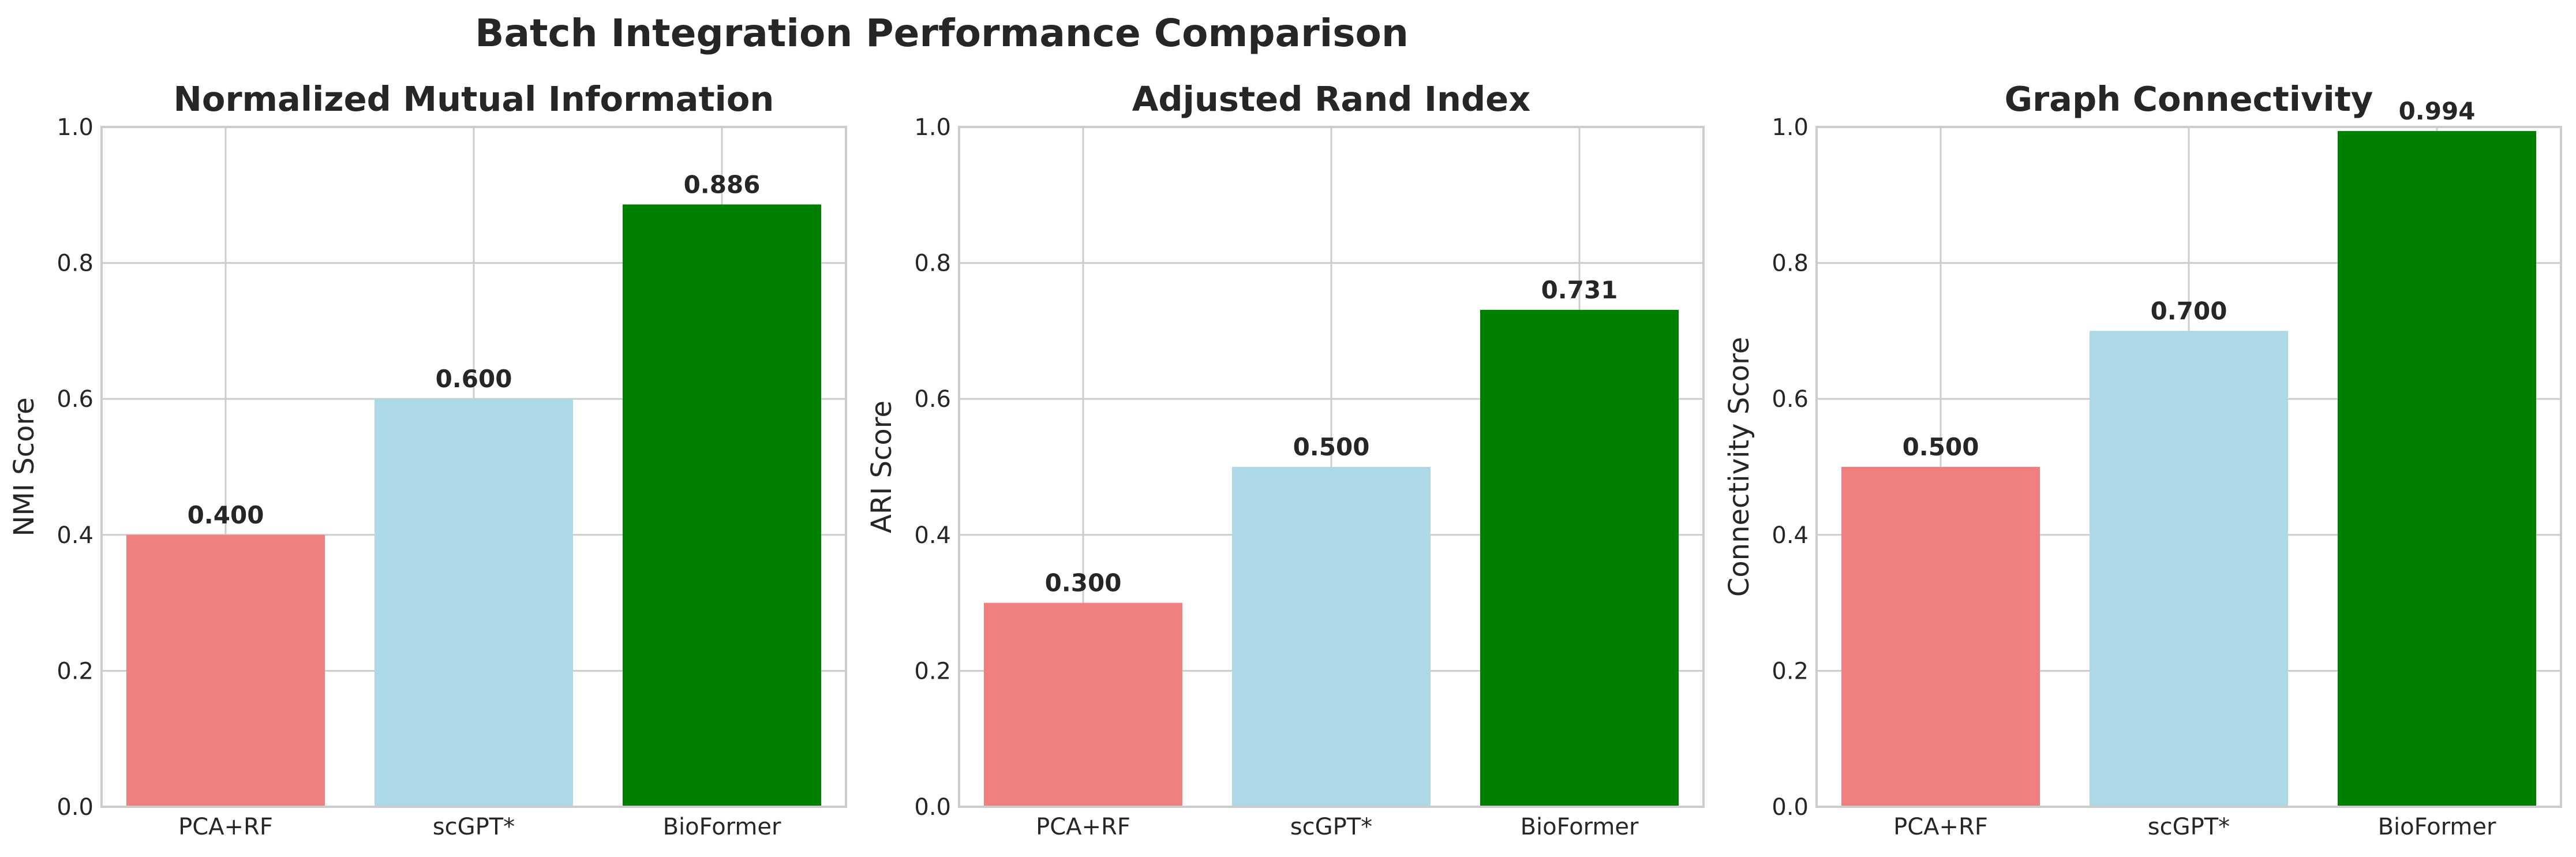 This screenshot has width=2576, height=857. What do you see at coordinates (226, 515) in the screenshot?
I see `bar-value-label: 0.400` at bounding box center [226, 515].